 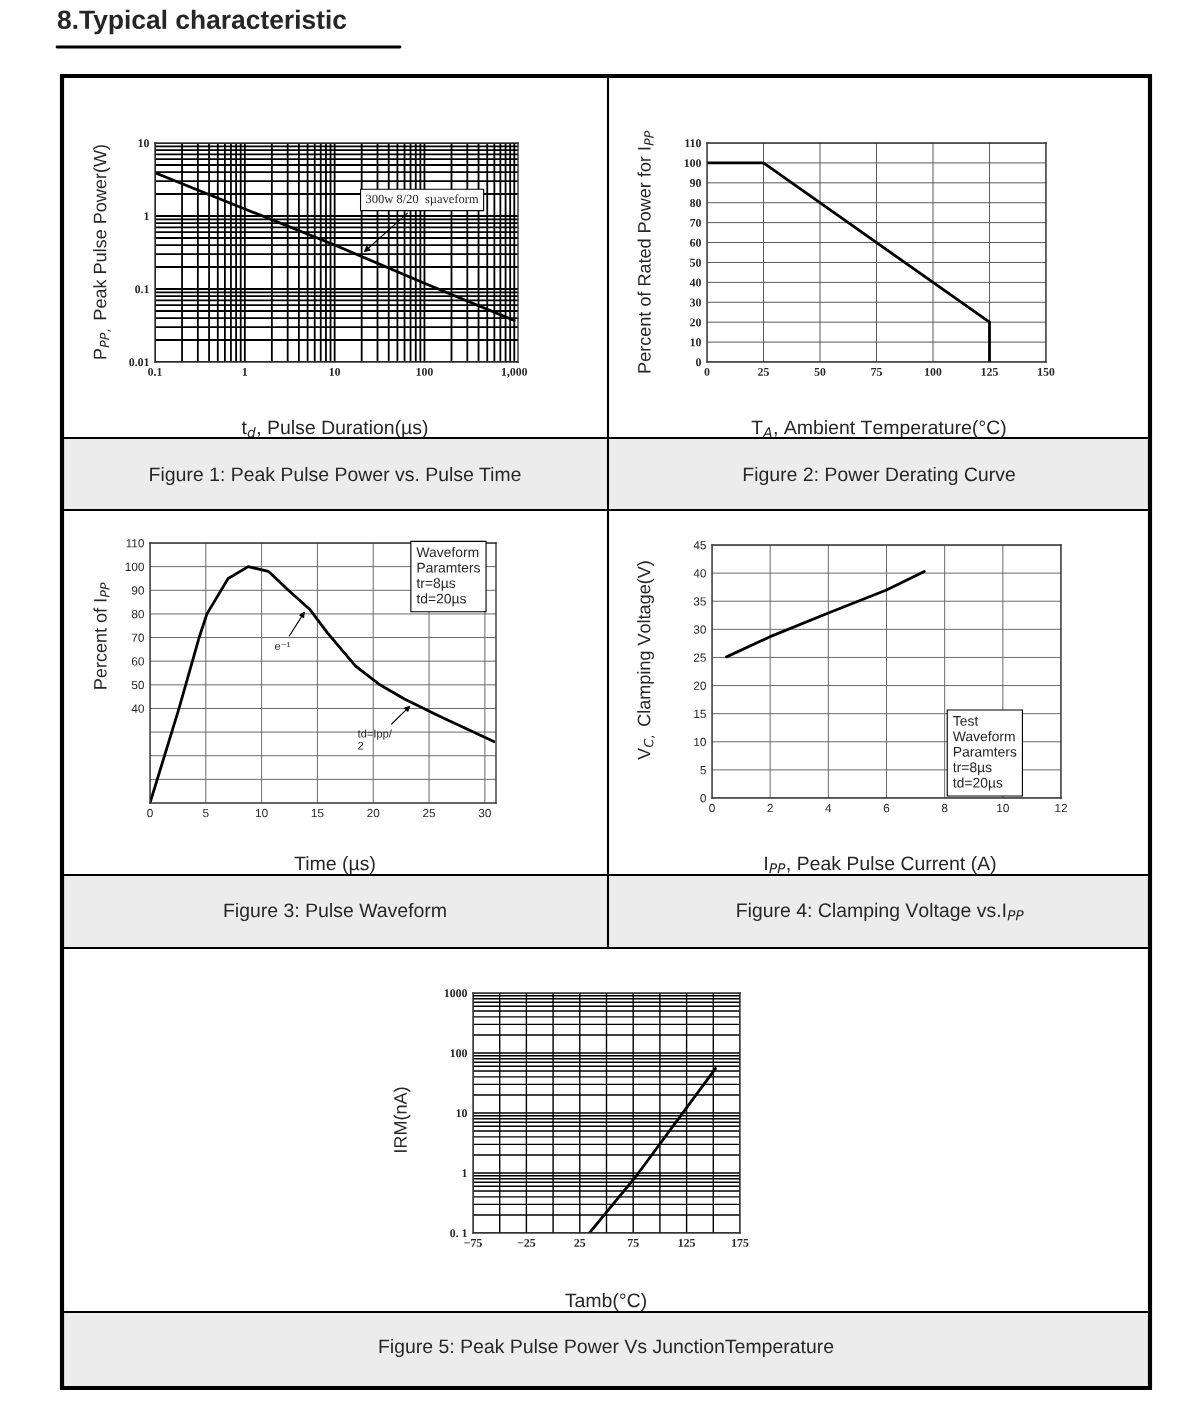 What do you see at coordinates (422, 200) in the screenshot?
I see `annotation: 300w 8/20 sµaveform` at bounding box center [422, 200].